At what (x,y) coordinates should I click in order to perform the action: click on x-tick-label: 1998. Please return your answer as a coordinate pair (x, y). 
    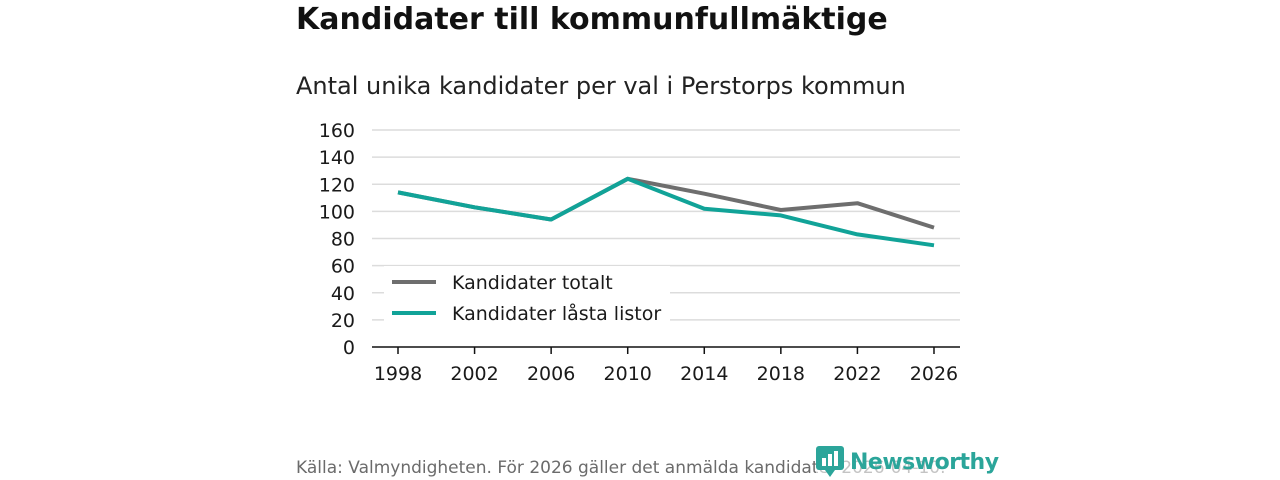
    Looking at the image, I should click on (398, 374).